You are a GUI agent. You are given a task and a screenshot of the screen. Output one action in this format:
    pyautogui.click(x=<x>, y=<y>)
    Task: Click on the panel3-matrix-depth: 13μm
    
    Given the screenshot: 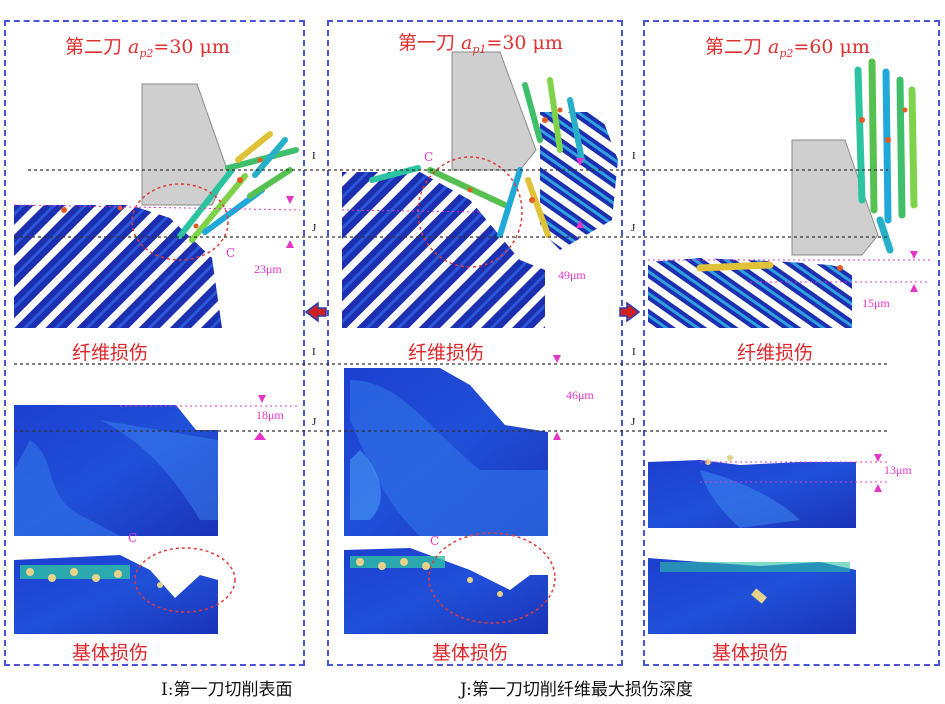 What is the action you would take?
    pyautogui.click(x=898, y=470)
    